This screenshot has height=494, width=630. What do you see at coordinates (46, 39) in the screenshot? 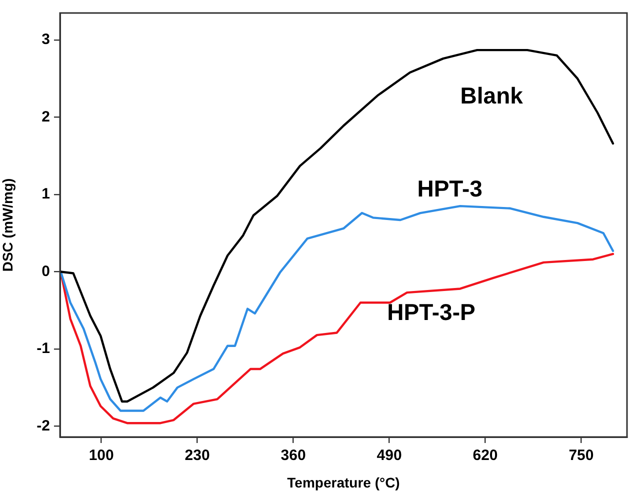
I see `y-tick-label: 3` at bounding box center [46, 39].